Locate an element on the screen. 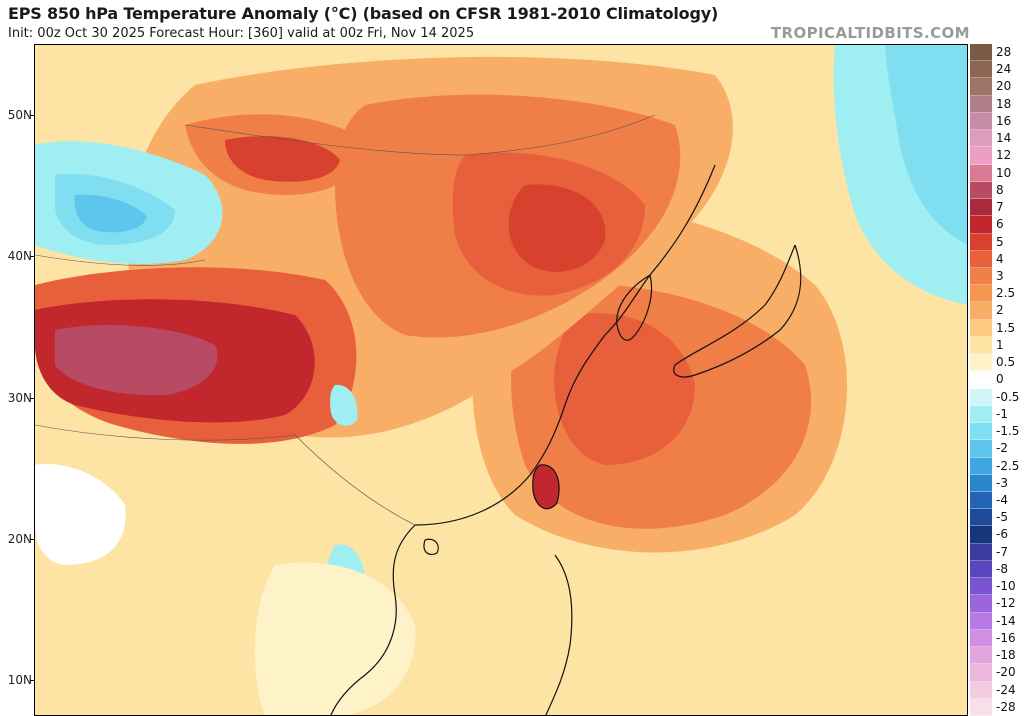 The height and width of the screenshot is (716, 1024). colorbar-label: 1 is located at coordinates (1000, 344).